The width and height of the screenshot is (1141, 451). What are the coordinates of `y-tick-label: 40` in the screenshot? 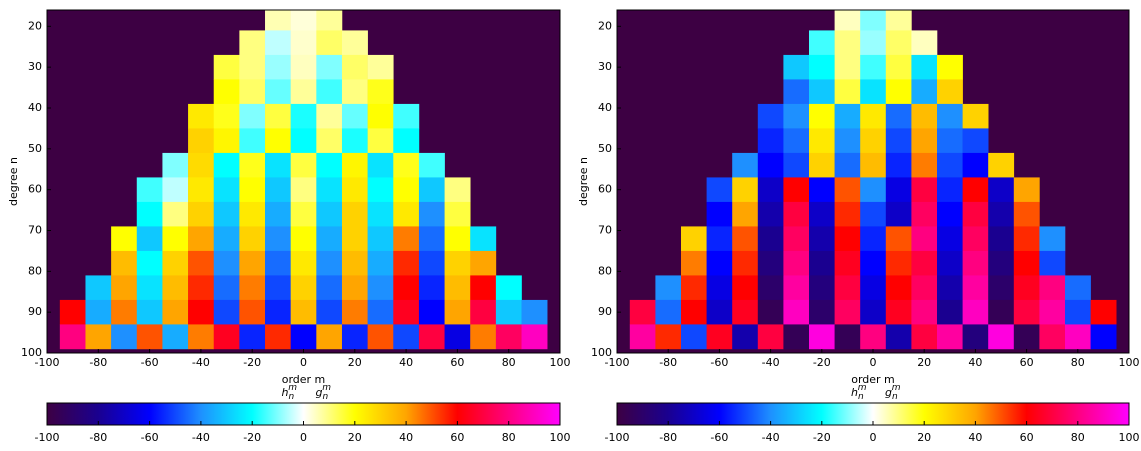 It's located at (605, 107).